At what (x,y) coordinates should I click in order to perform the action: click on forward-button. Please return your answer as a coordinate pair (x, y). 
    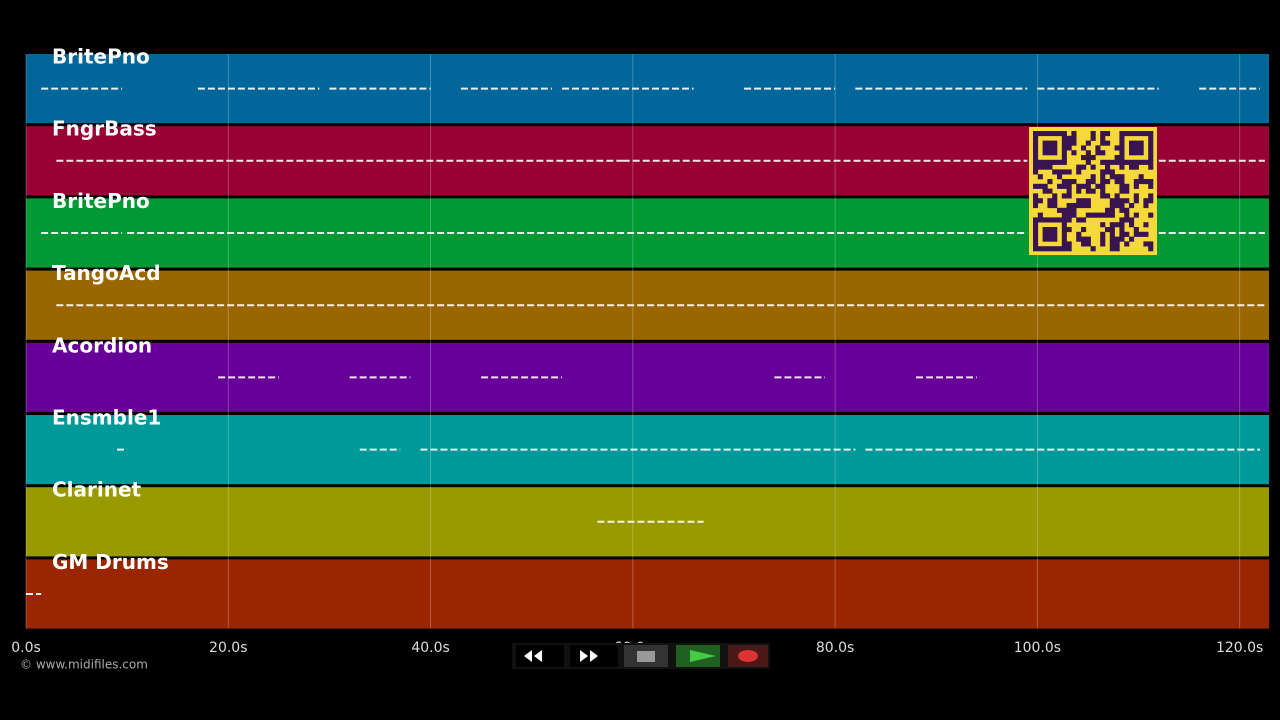
    Looking at the image, I should click on (594, 656).